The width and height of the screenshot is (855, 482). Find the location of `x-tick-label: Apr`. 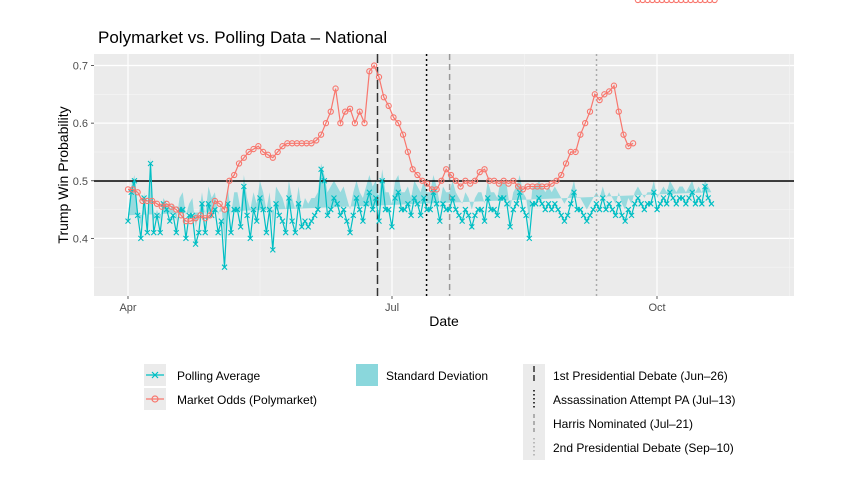

x-tick-label: Apr is located at coordinates (127, 308).